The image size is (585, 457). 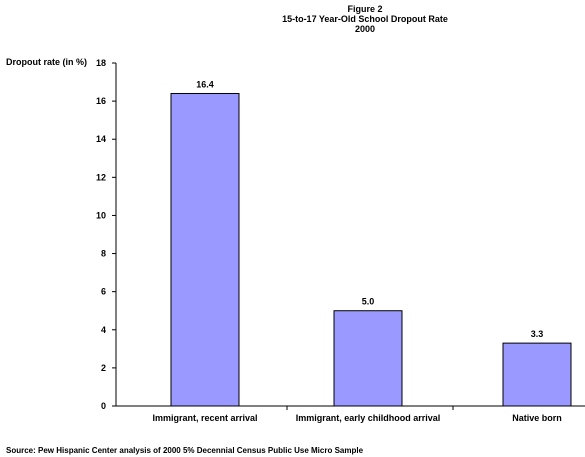 What do you see at coordinates (368, 302) in the screenshot?
I see `data-label: 5.0` at bounding box center [368, 302].